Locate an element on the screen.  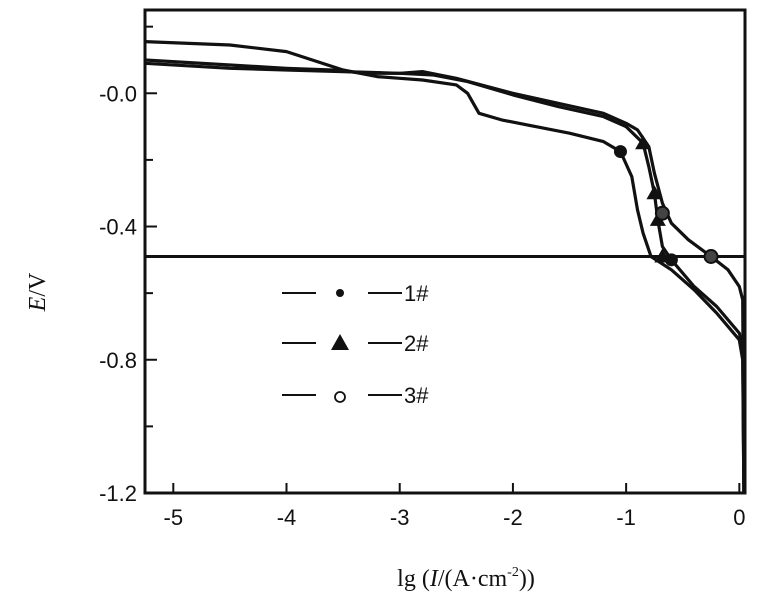
y-tick-label: -0.8 is located at coordinates (118, 360).